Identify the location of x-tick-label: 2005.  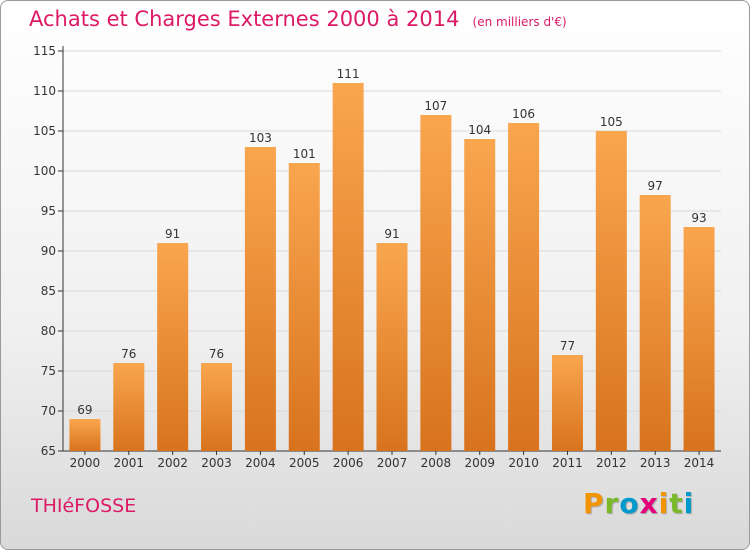
(304, 463).